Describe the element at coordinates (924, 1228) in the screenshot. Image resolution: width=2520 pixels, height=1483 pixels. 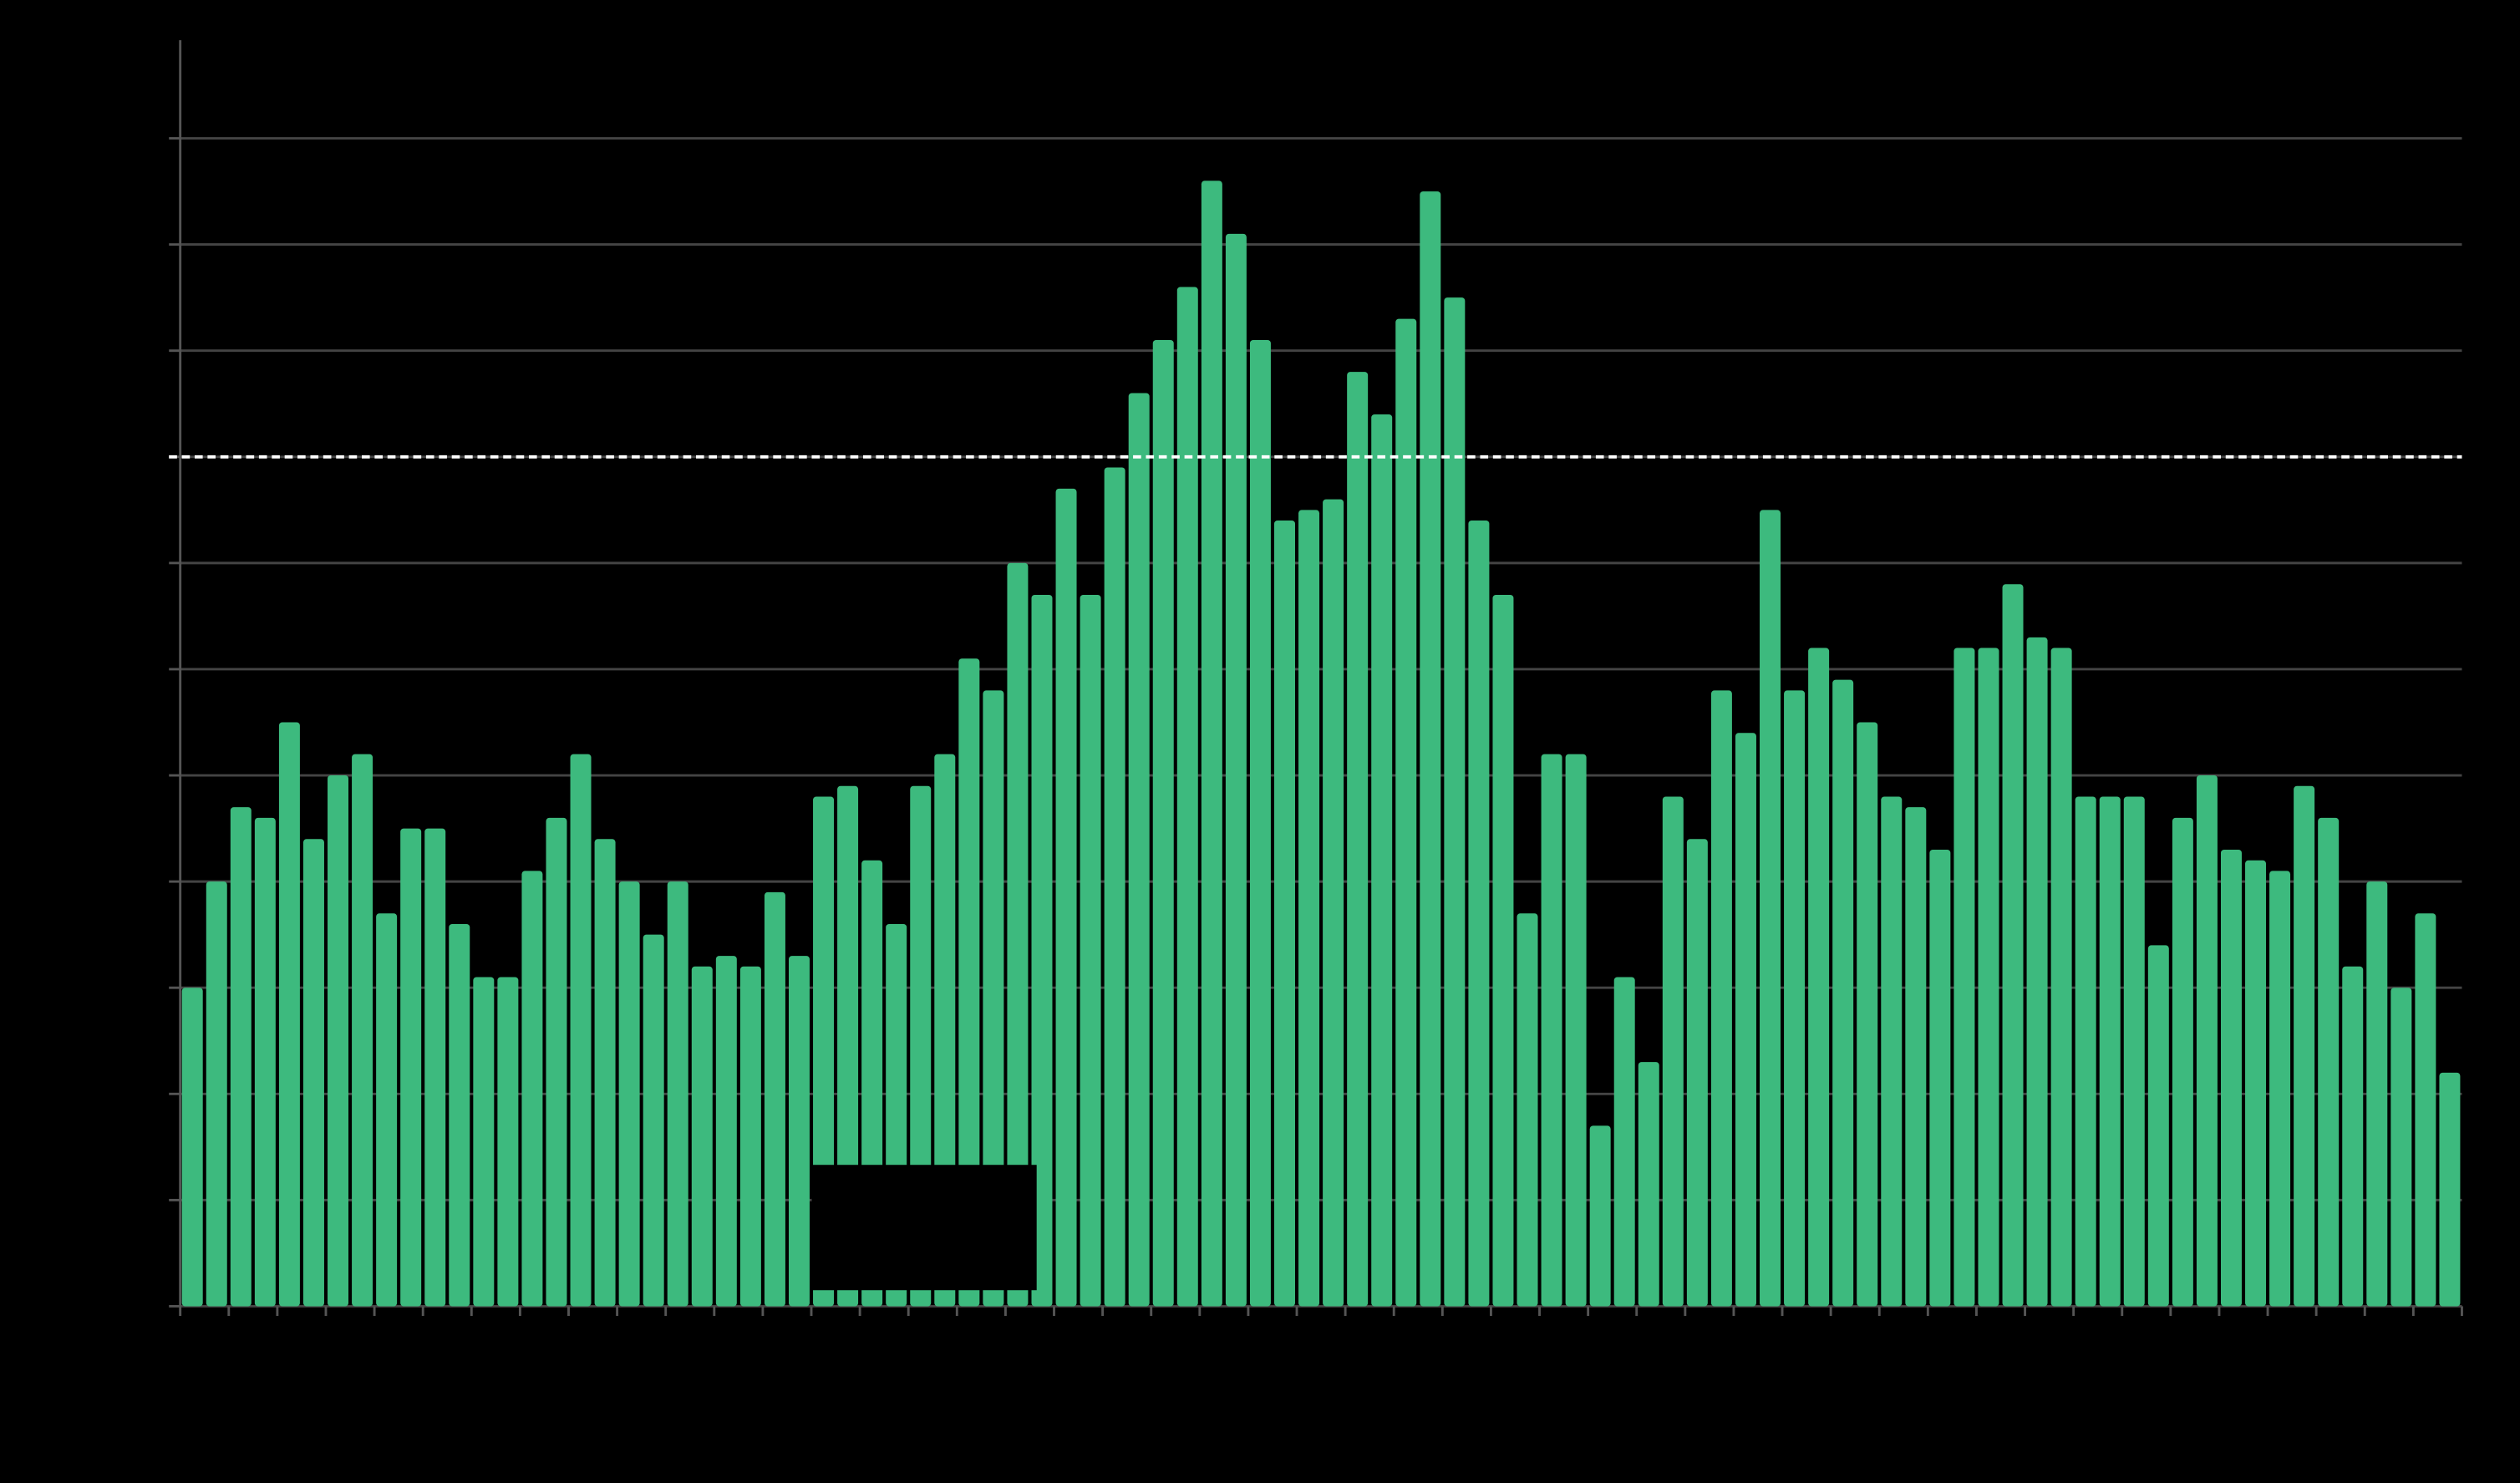
I see `legend-box` at that location.